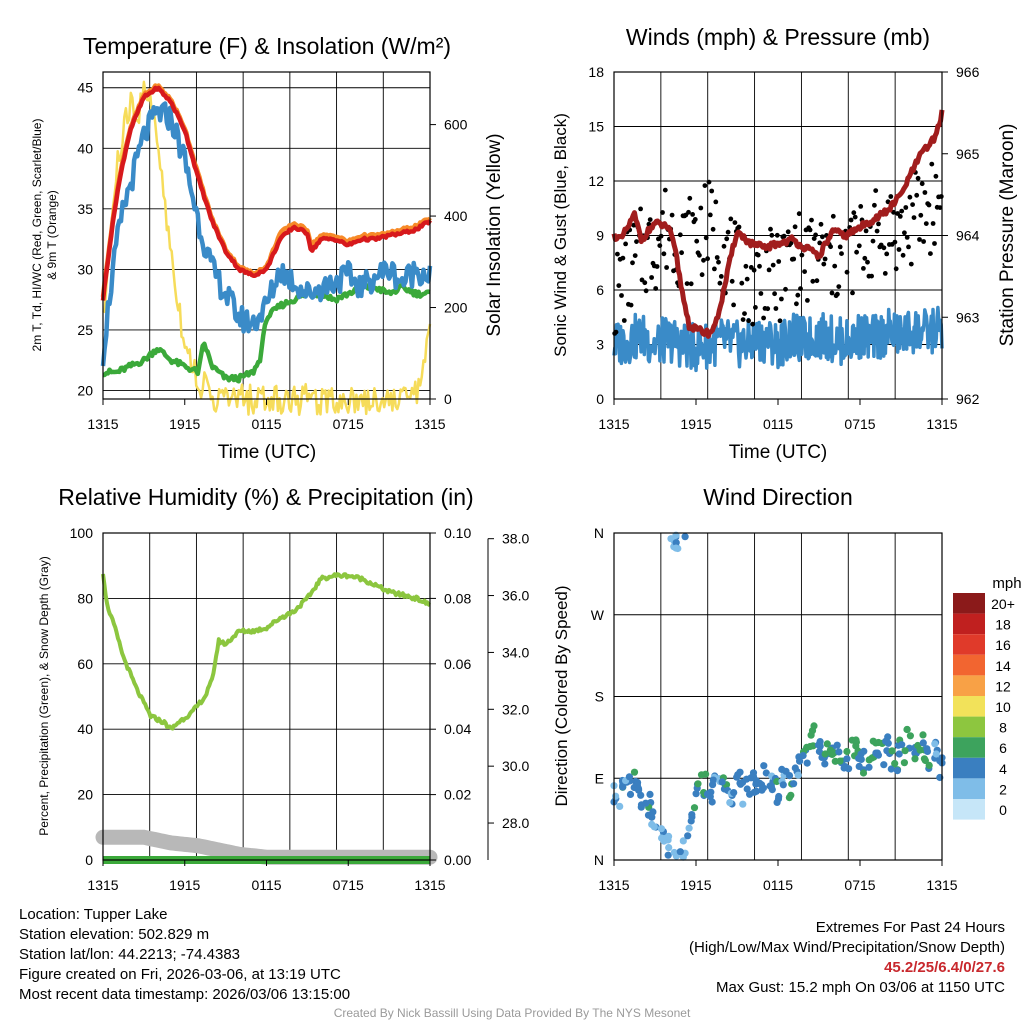  I want to click on series-line-2m-t, so click(266, 193).